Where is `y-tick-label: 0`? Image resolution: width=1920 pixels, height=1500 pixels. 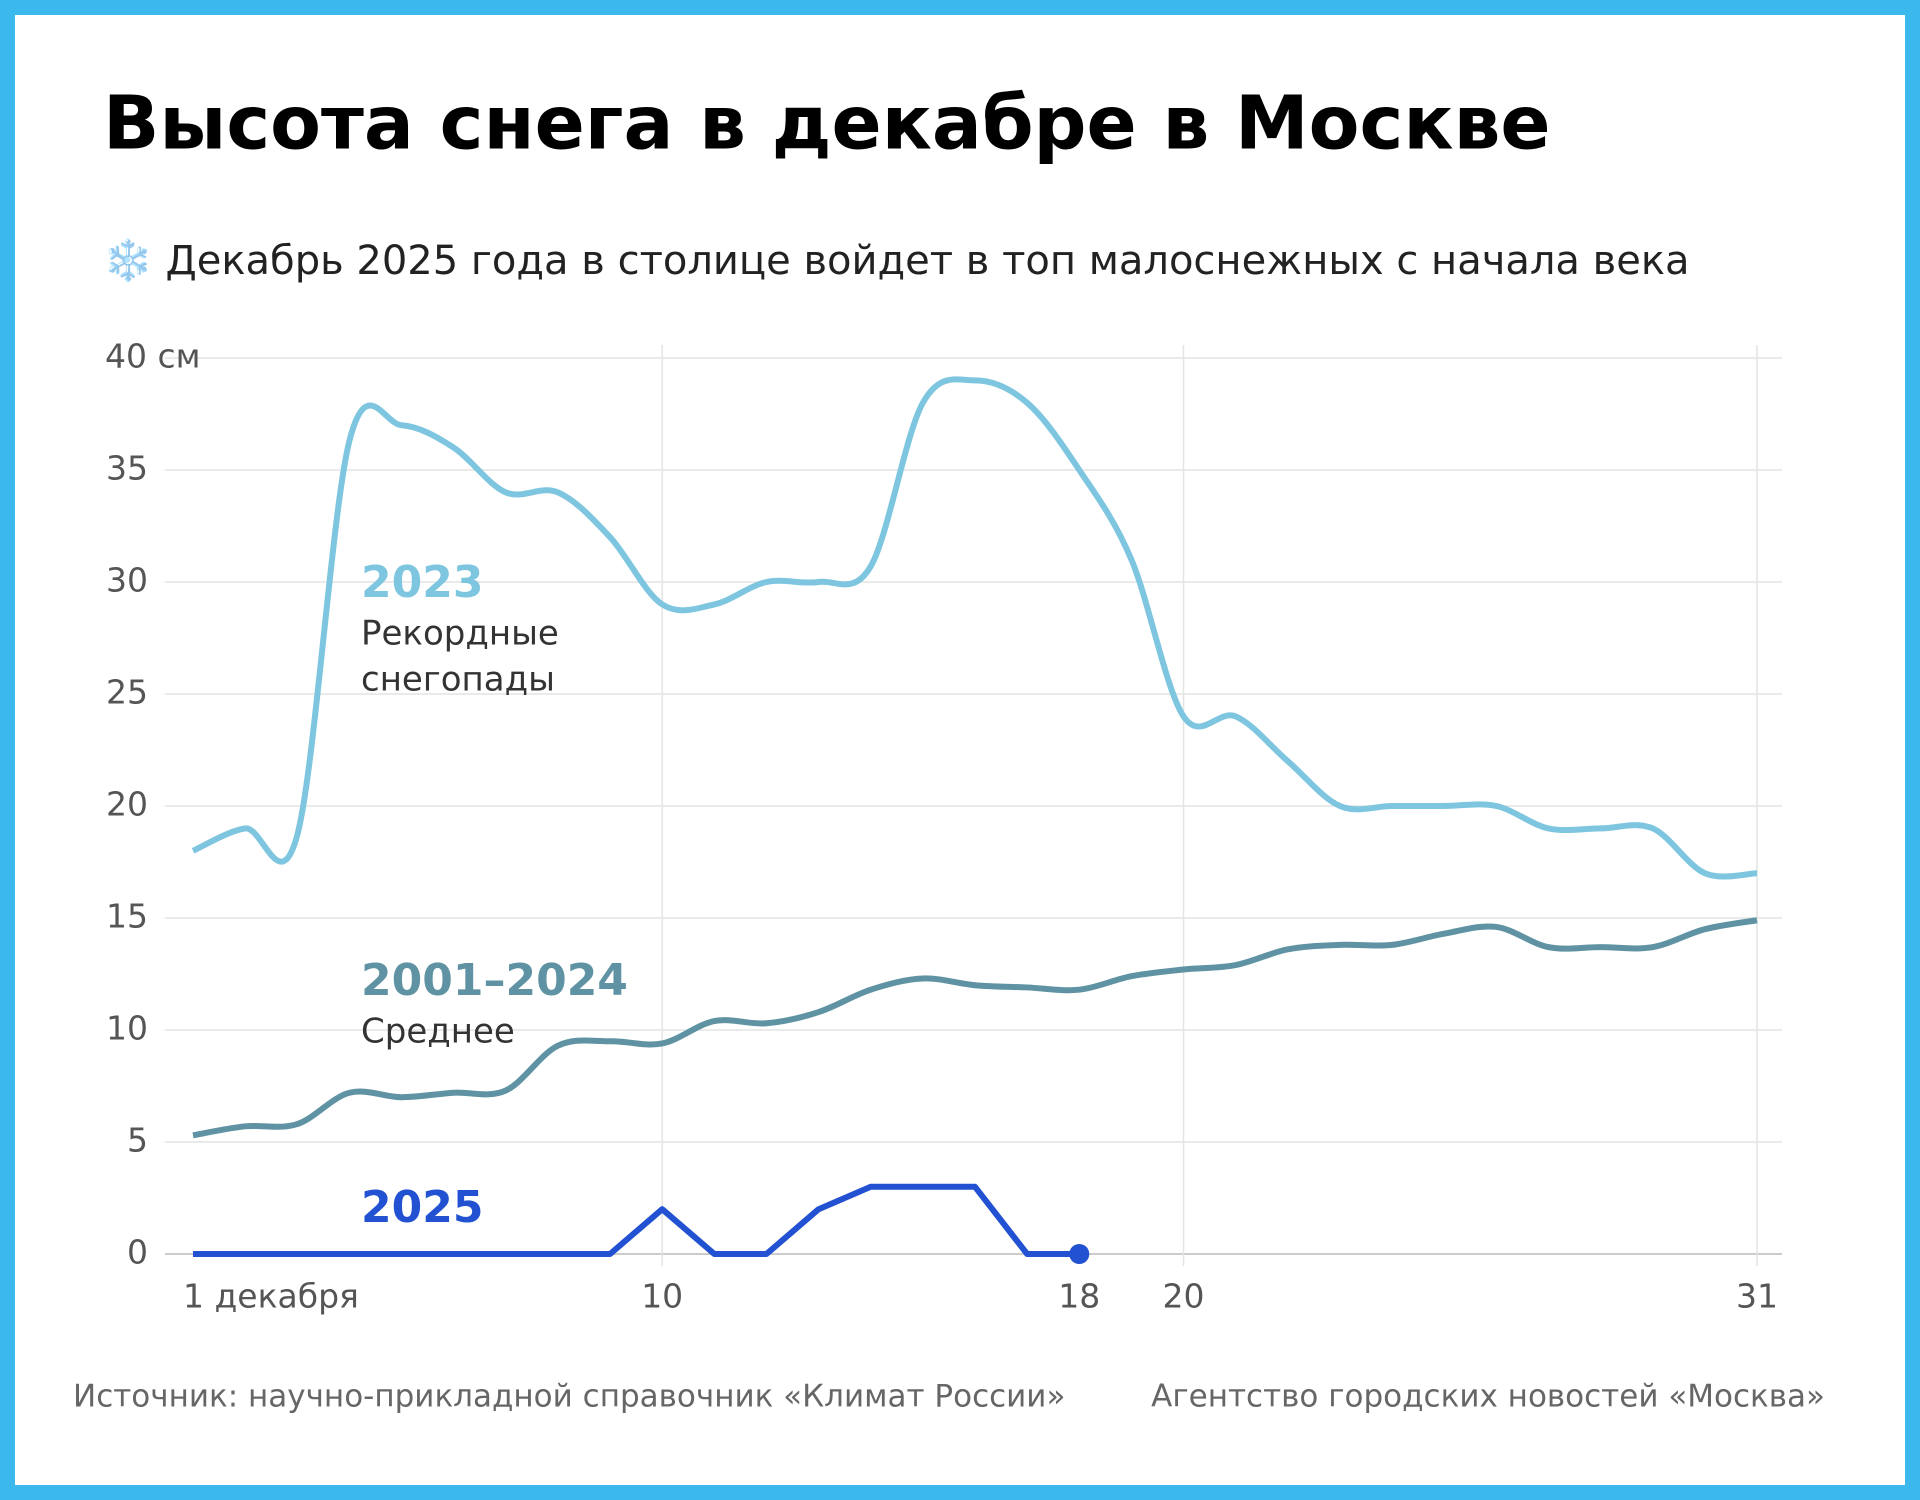 y-tick-label: 0 is located at coordinates (137, 1252).